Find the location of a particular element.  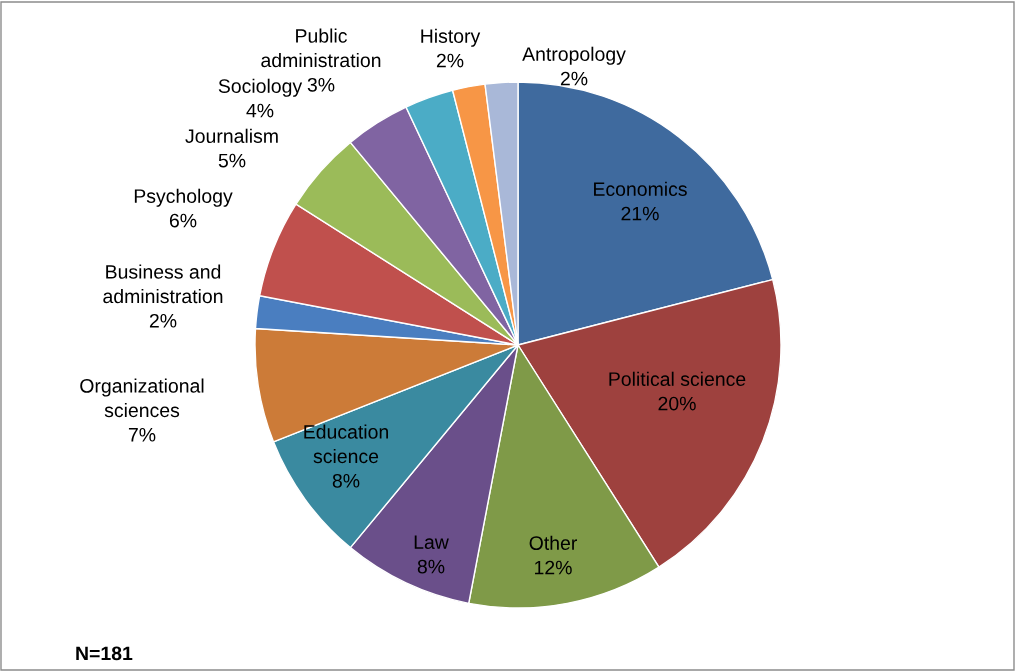

data-label: 20% is located at coordinates (677, 403).